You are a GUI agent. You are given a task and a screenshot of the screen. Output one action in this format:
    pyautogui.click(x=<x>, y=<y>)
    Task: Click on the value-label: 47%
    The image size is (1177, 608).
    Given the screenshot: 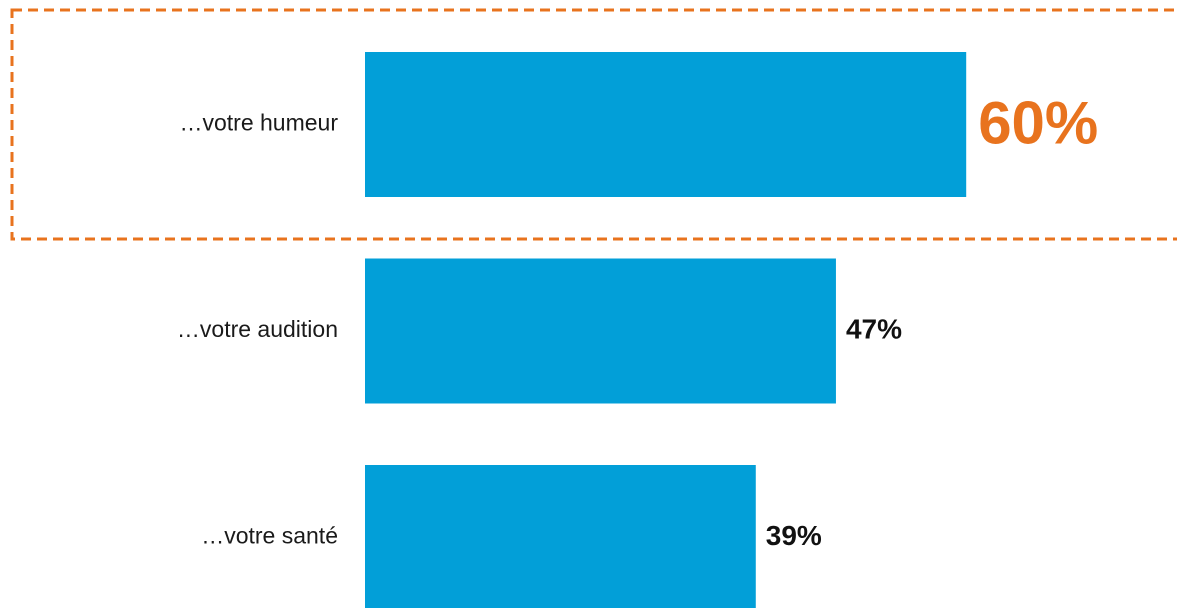 What is the action you would take?
    pyautogui.click(x=874, y=328)
    